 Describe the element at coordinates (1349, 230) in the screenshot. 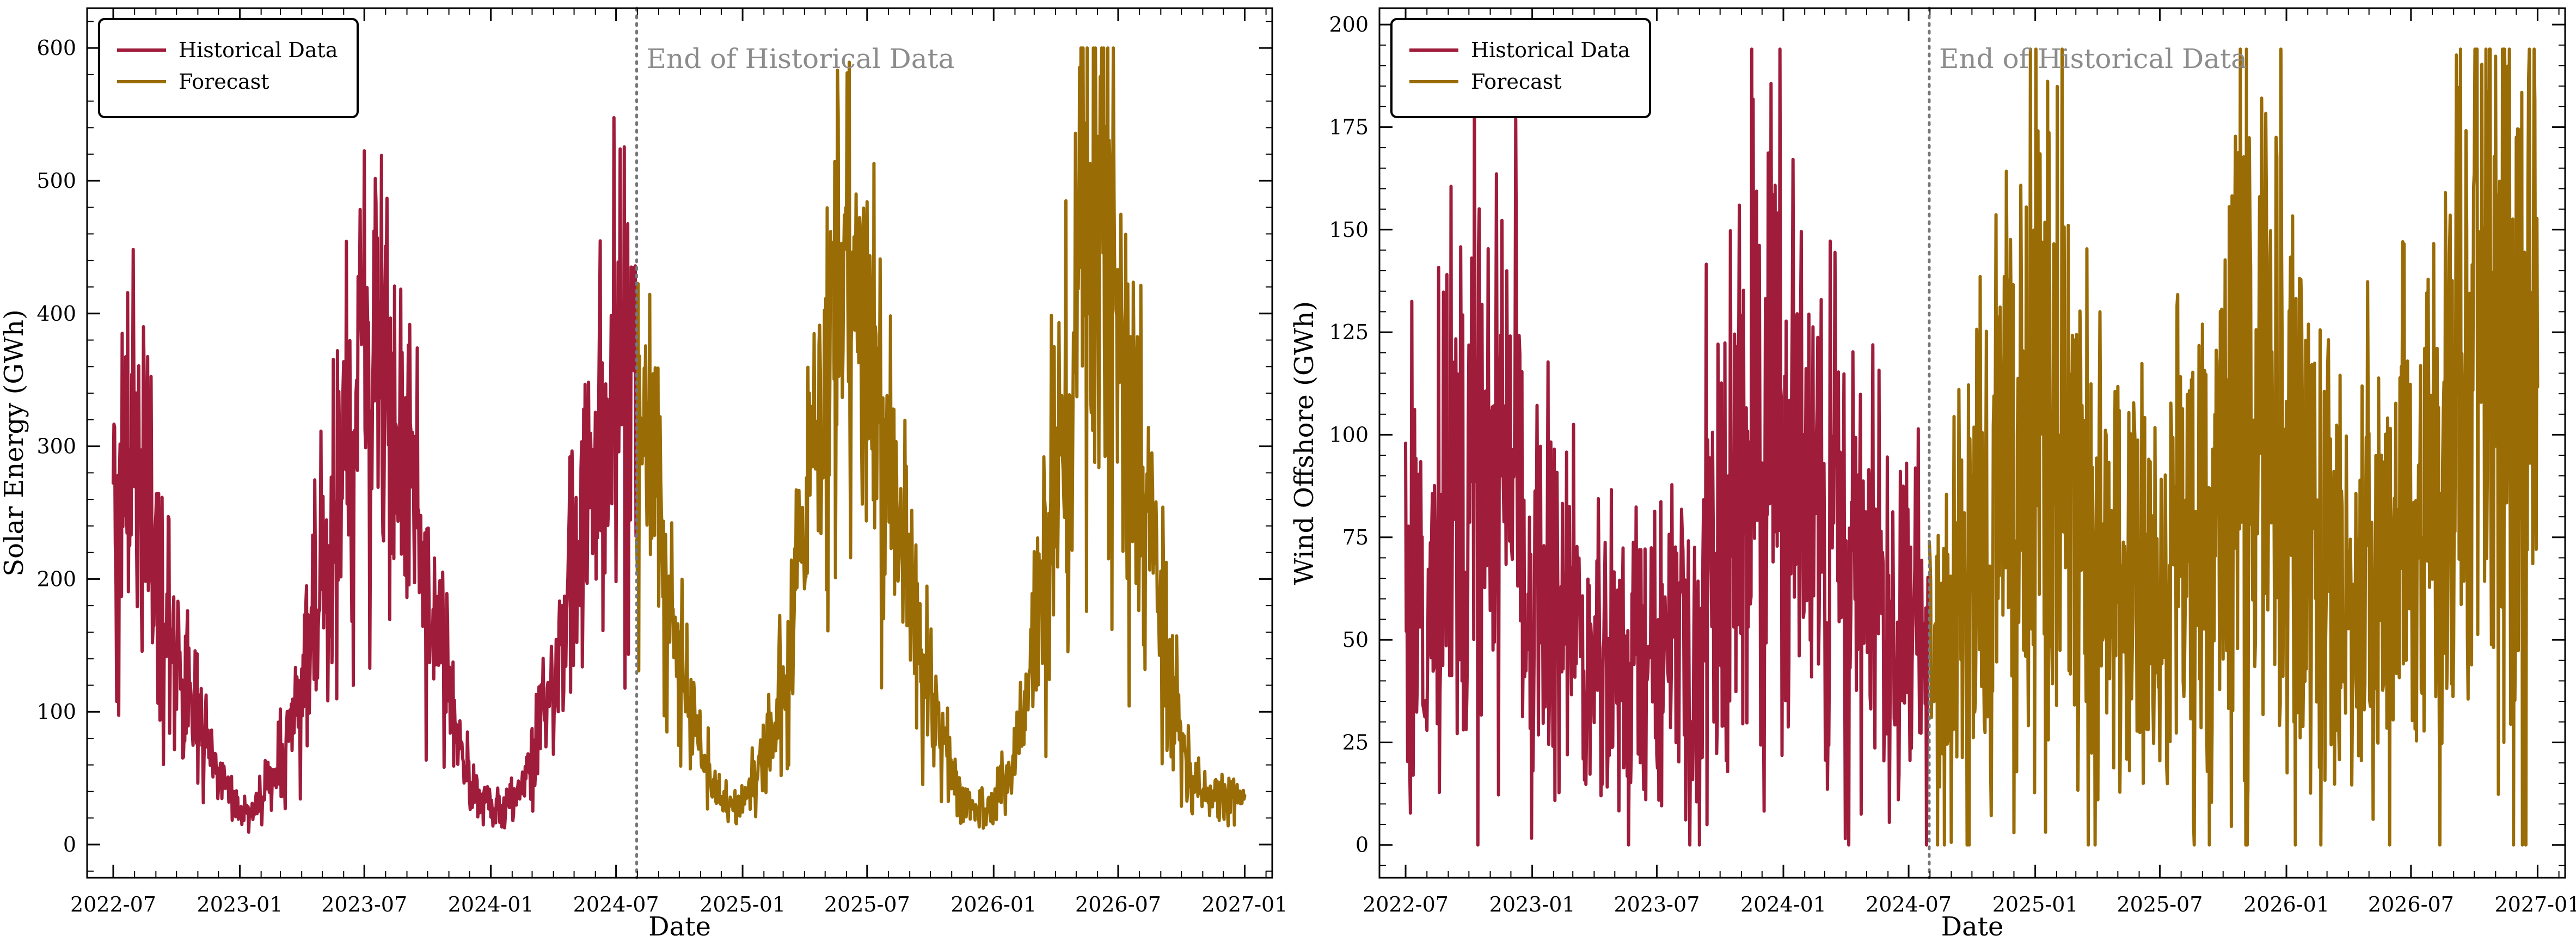

I see `y-tick-label: 150` at that location.